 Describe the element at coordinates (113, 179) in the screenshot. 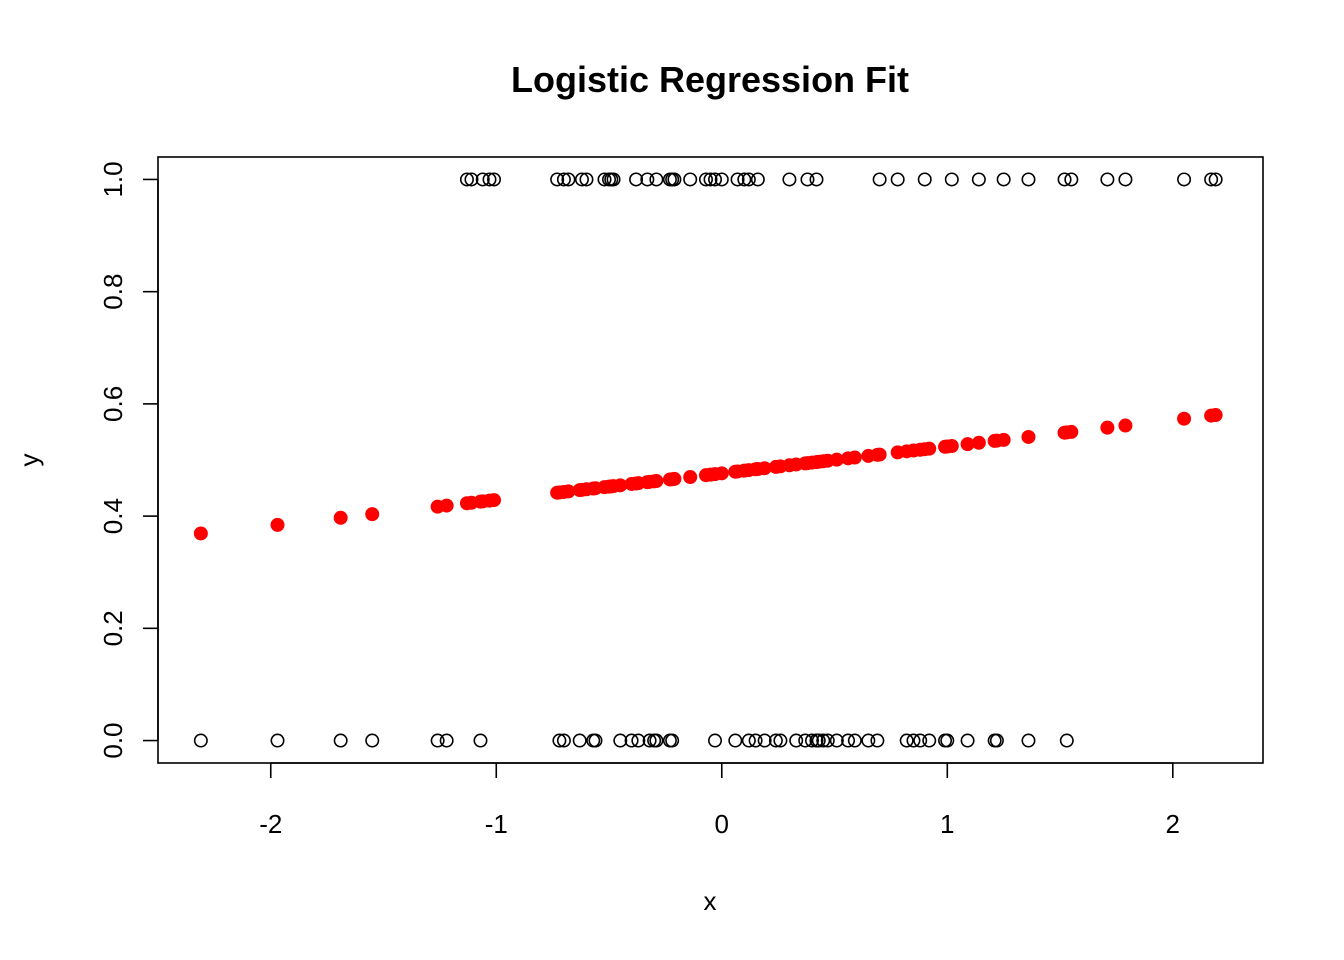

I see `y-tick-label: 1.0` at that location.